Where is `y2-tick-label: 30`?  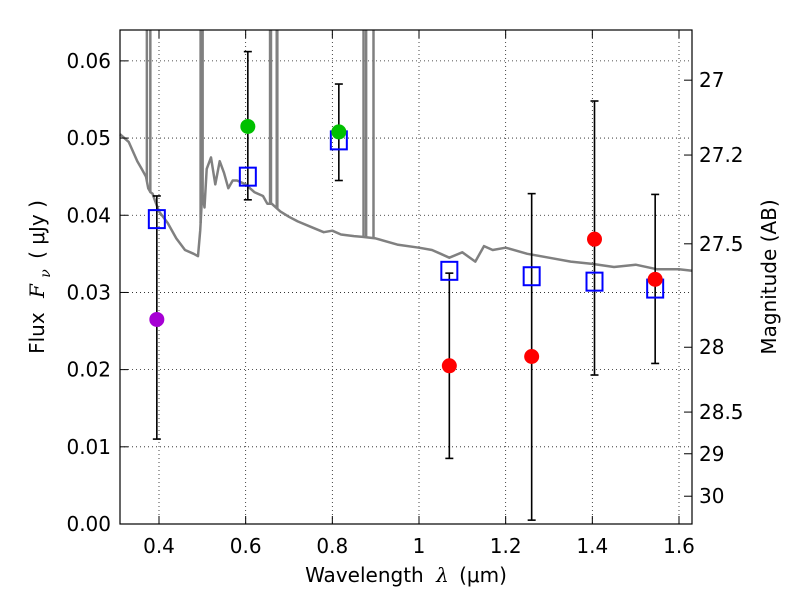
y2-tick-label: 30 is located at coordinates (711, 496).